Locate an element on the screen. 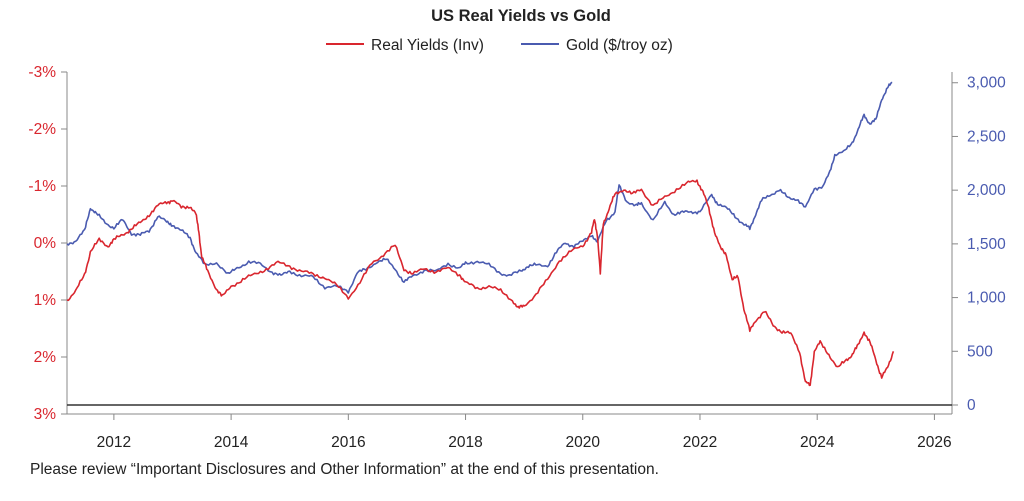 Image resolution: width=1024 pixels, height=501 pixels. left-tick-label: 0% is located at coordinates (45, 243).